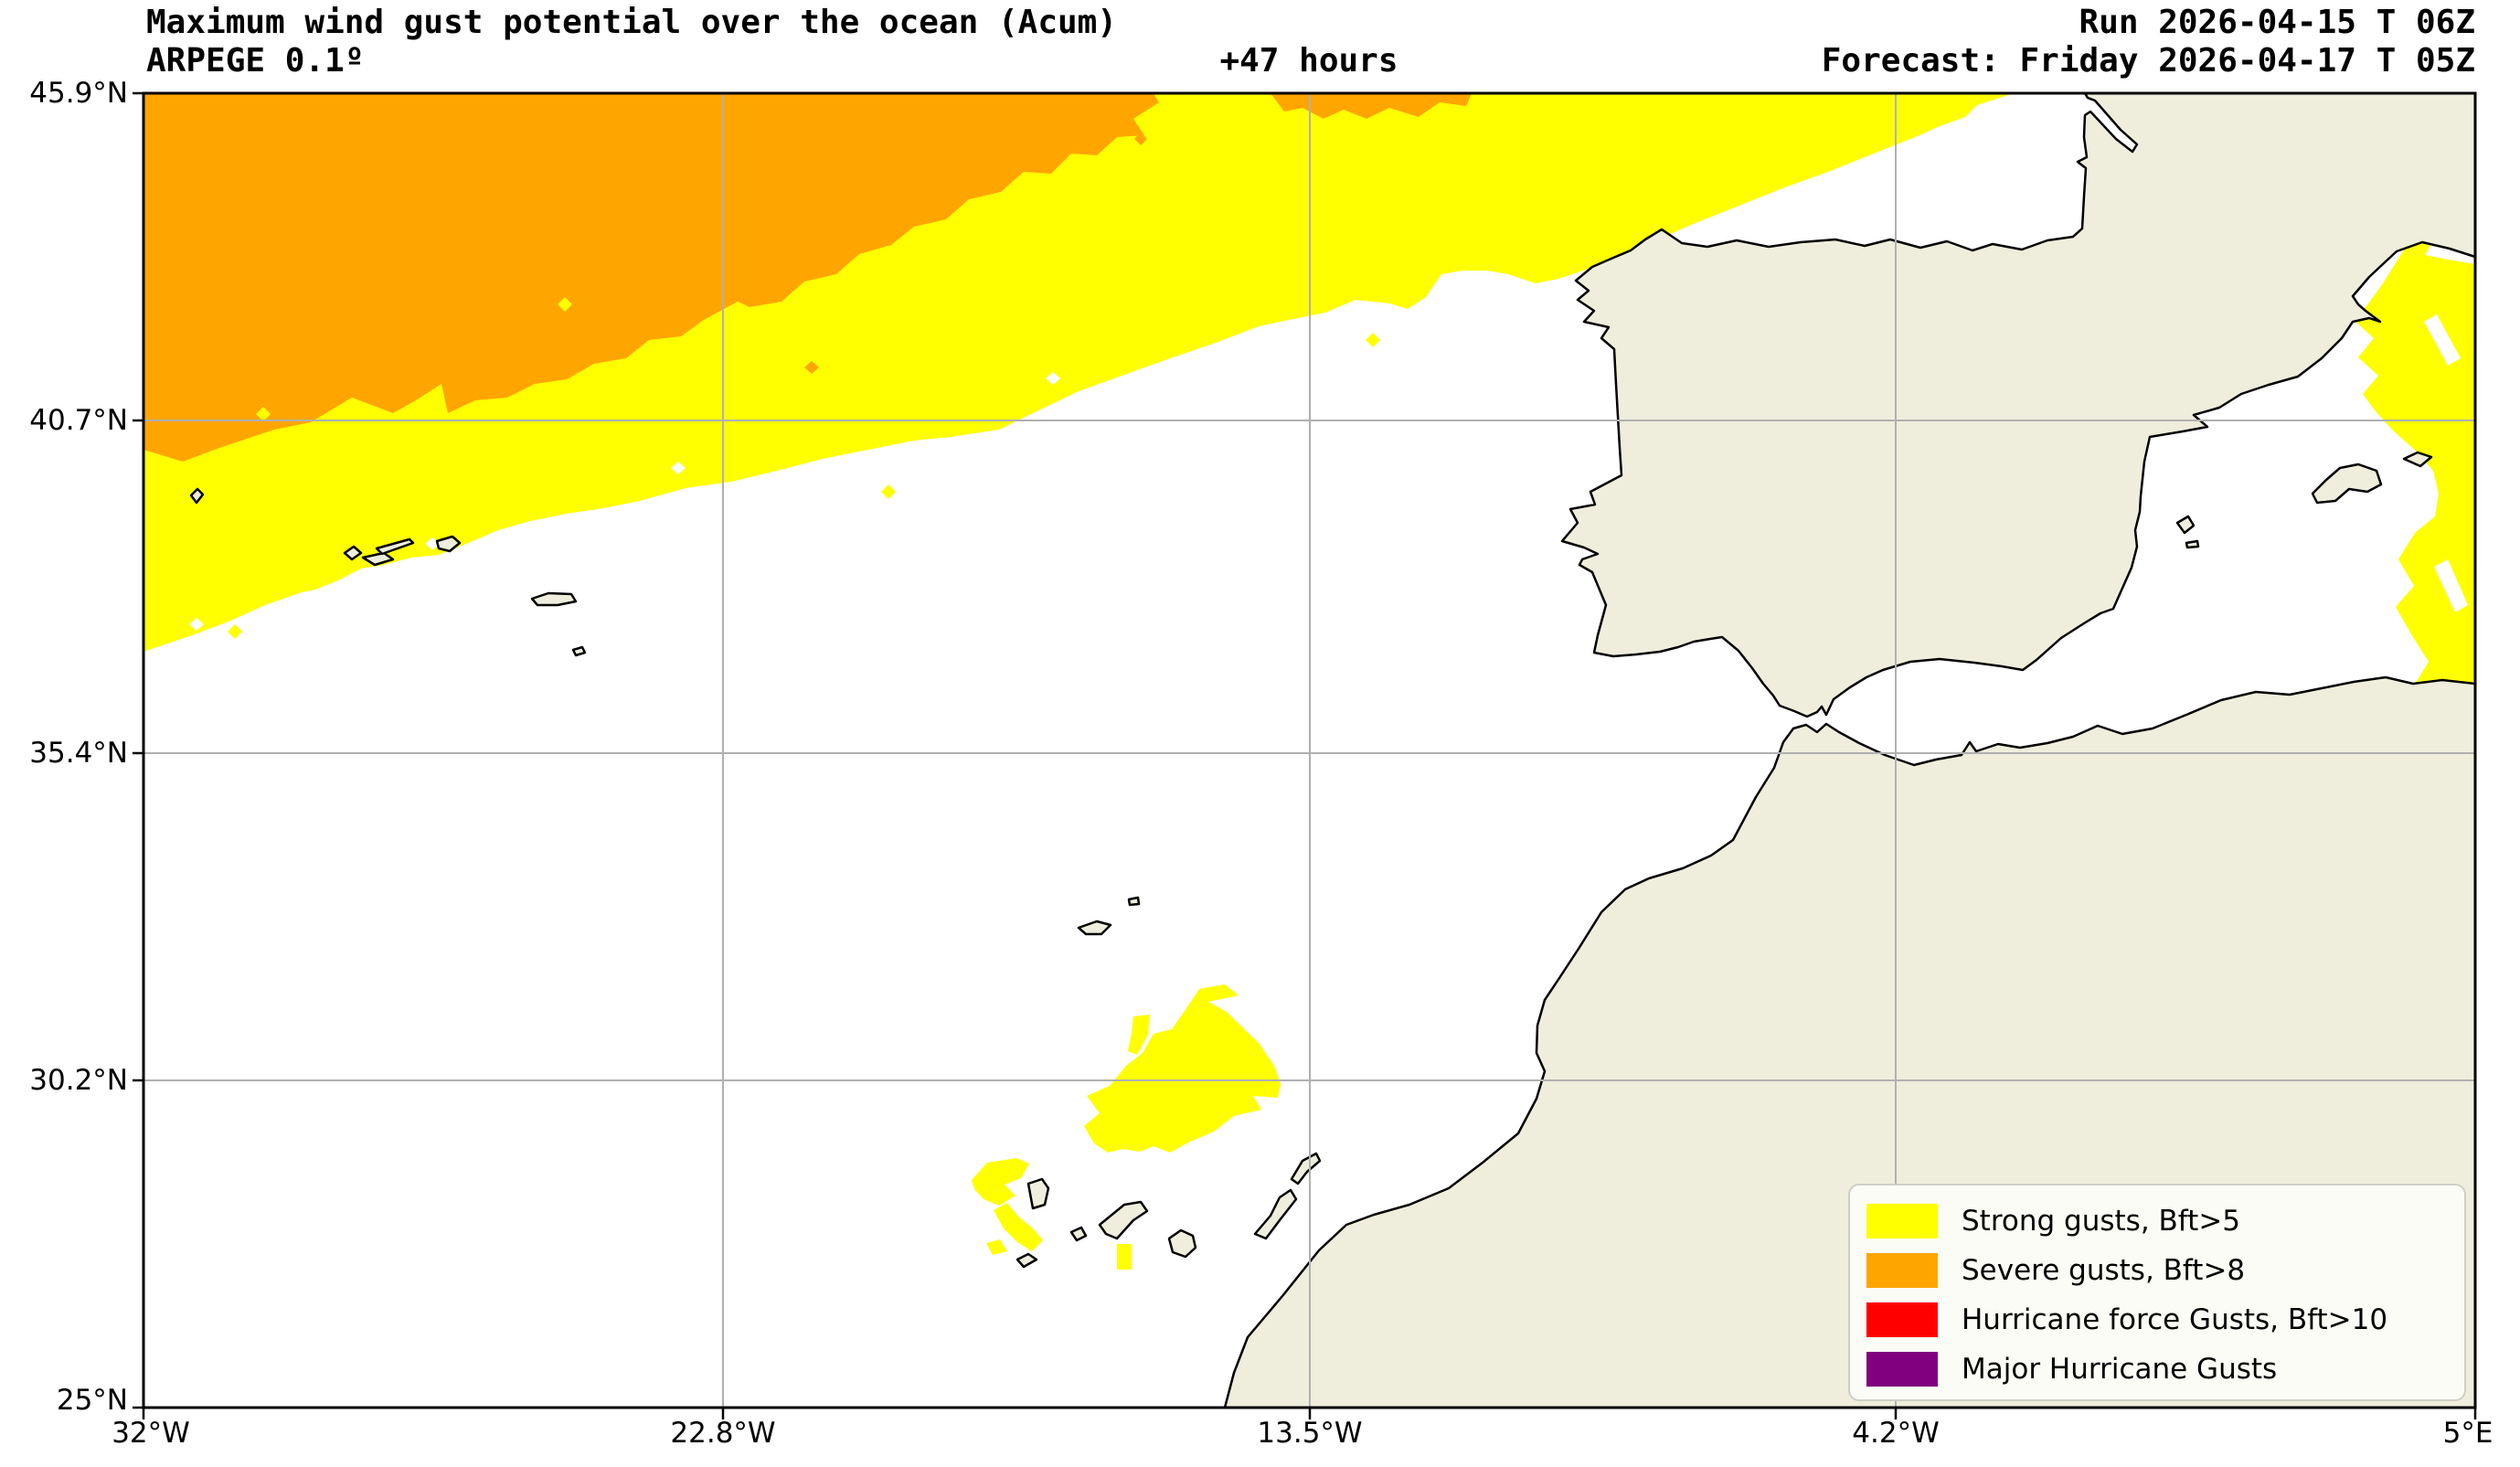  What do you see at coordinates (1026, 1260) in the screenshot?
I see `island-el-hierro` at bounding box center [1026, 1260].